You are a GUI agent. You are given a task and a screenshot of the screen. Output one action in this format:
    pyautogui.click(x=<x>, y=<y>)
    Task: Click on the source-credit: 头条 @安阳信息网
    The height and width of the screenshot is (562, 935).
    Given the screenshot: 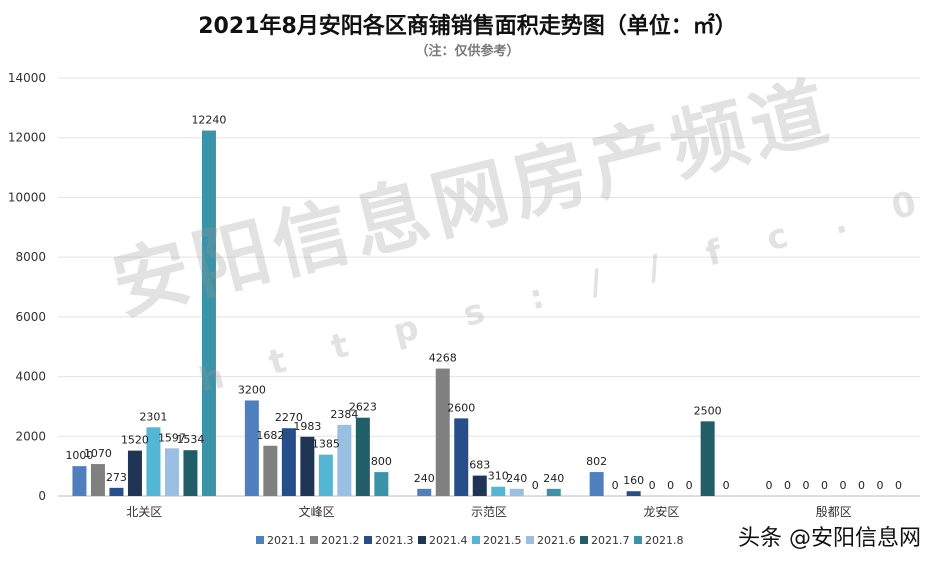 What is the action you would take?
    pyautogui.click(x=829, y=538)
    